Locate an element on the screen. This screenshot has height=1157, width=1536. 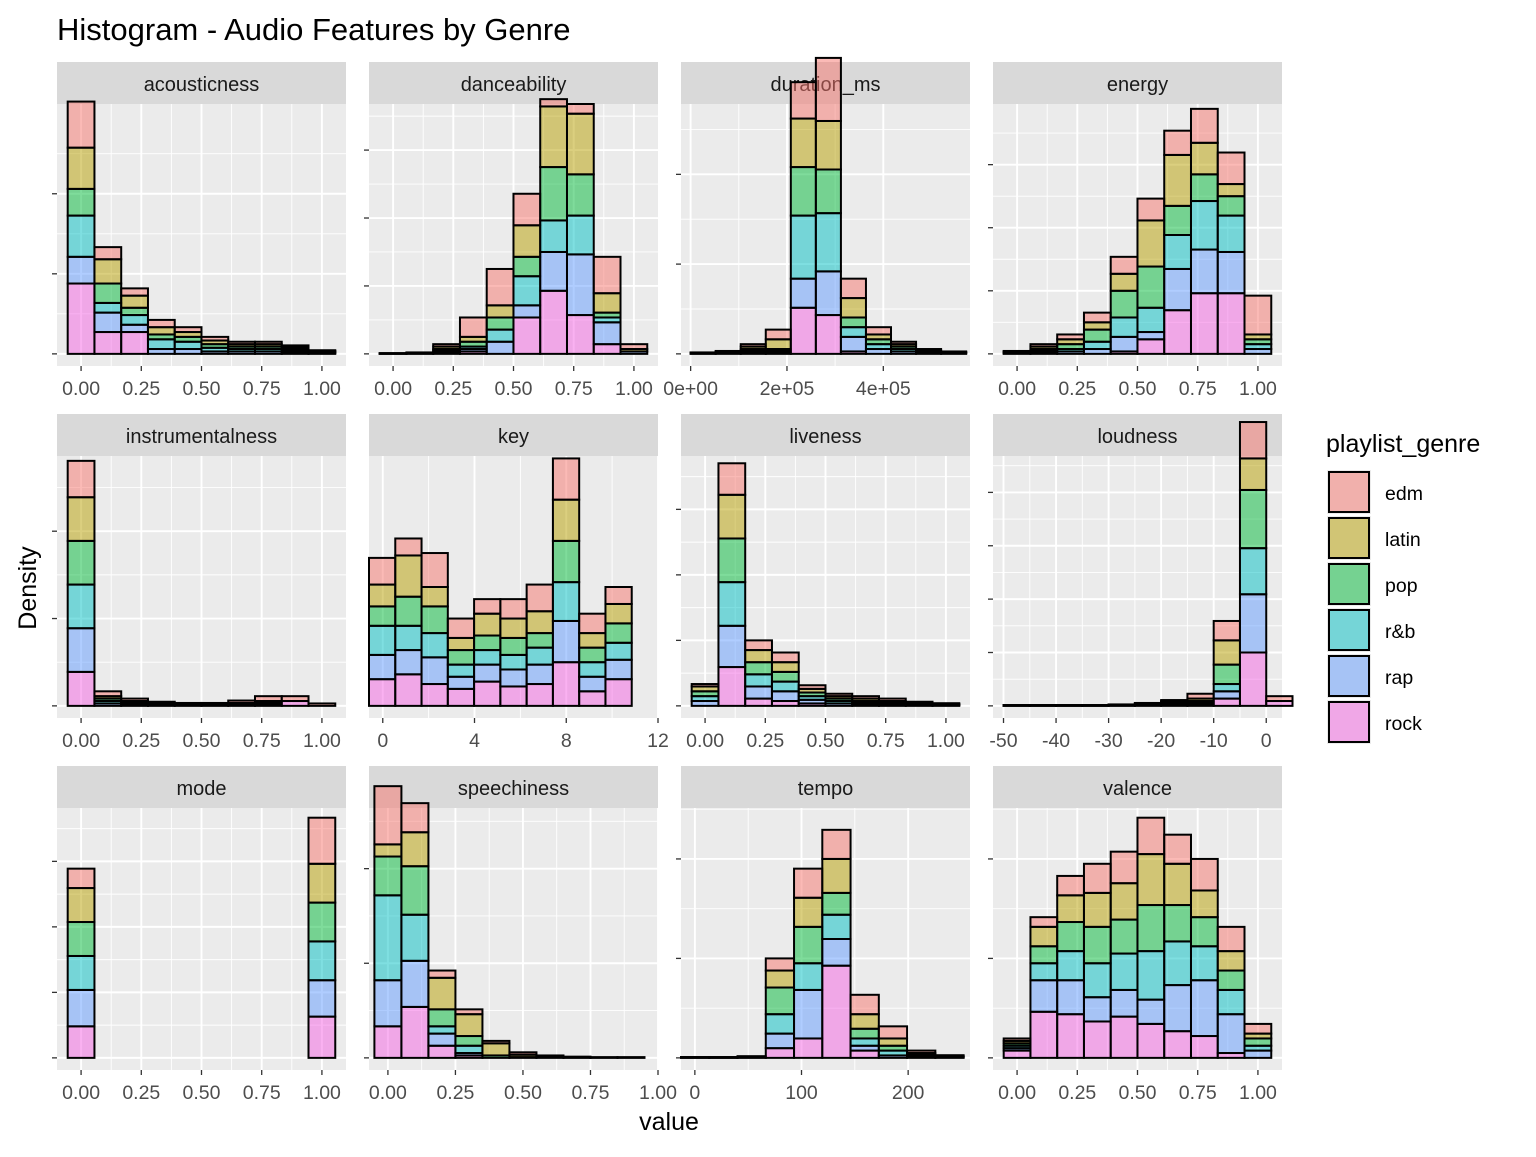
x-tick-label: 1.00 is located at coordinates (658, 1093).